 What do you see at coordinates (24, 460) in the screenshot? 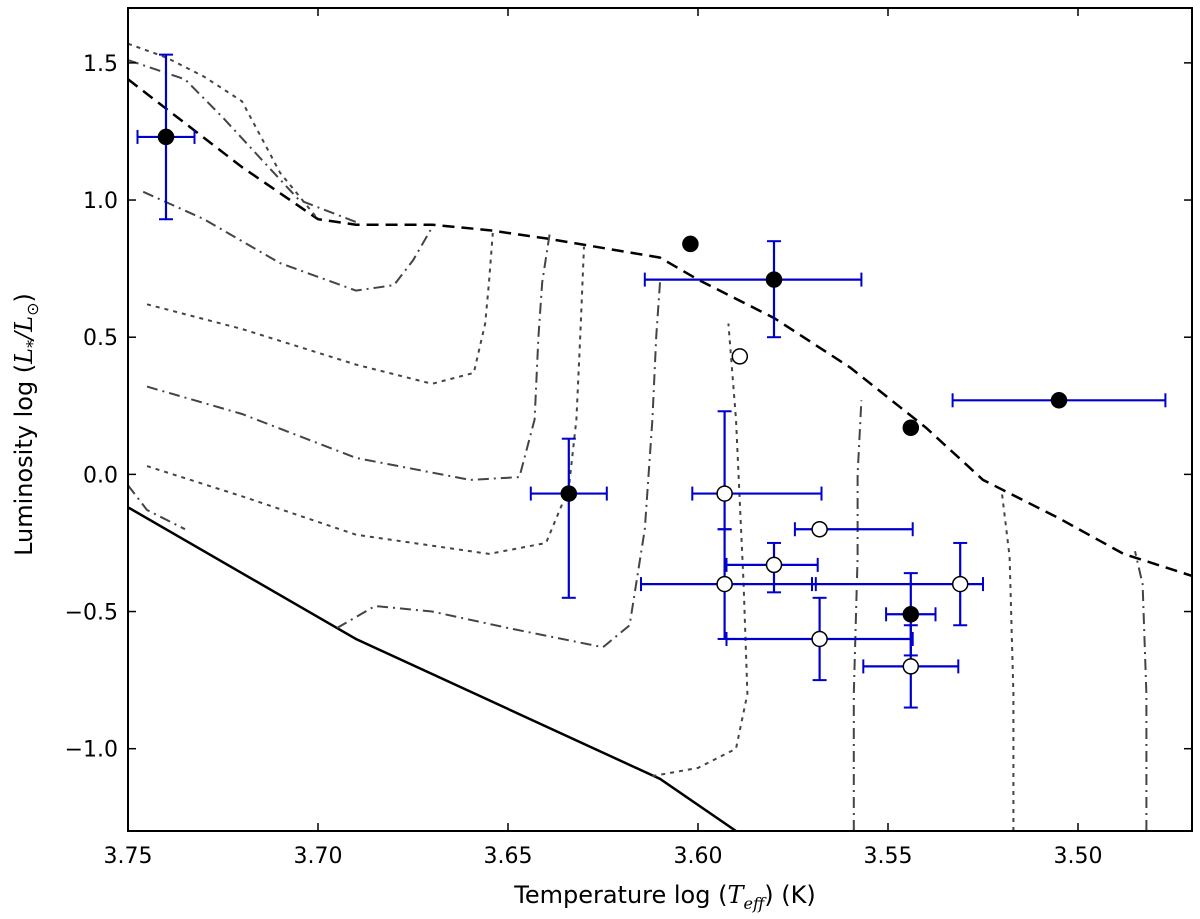
I see `y-label-prefix: Luminosity log (` at bounding box center [24, 460].